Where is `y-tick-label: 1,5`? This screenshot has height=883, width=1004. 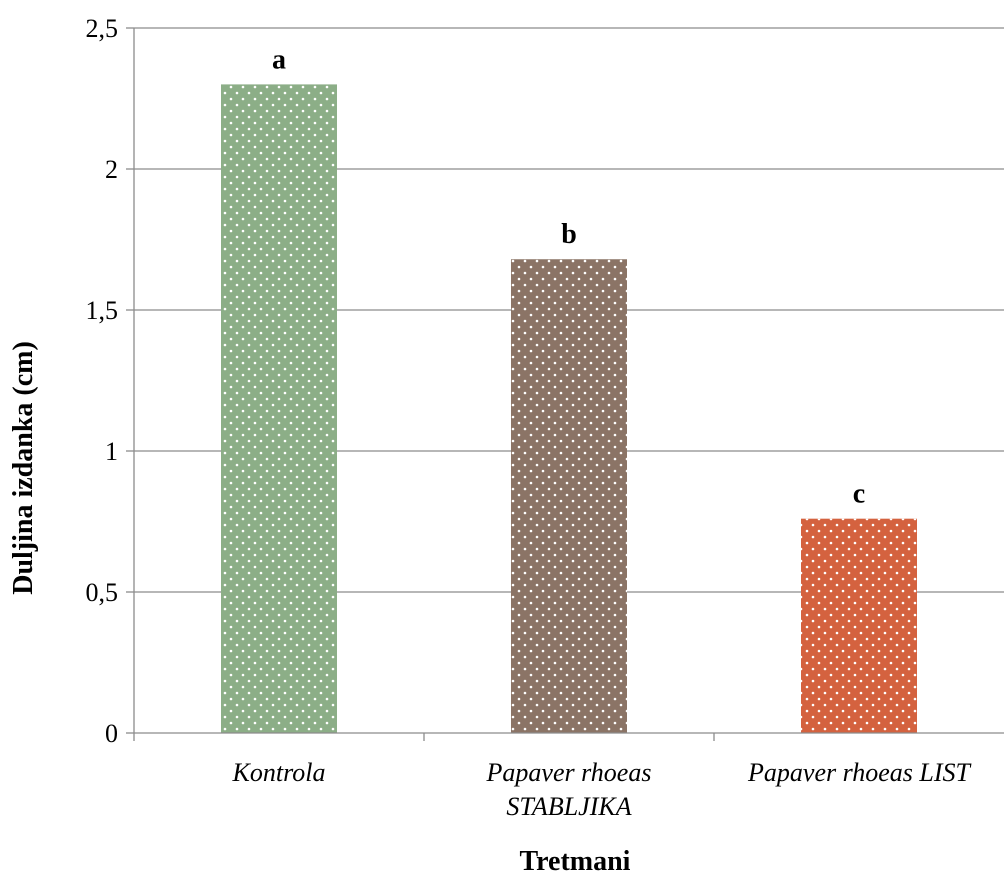 y-tick-label: 1,5 is located at coordinates (102, 310).